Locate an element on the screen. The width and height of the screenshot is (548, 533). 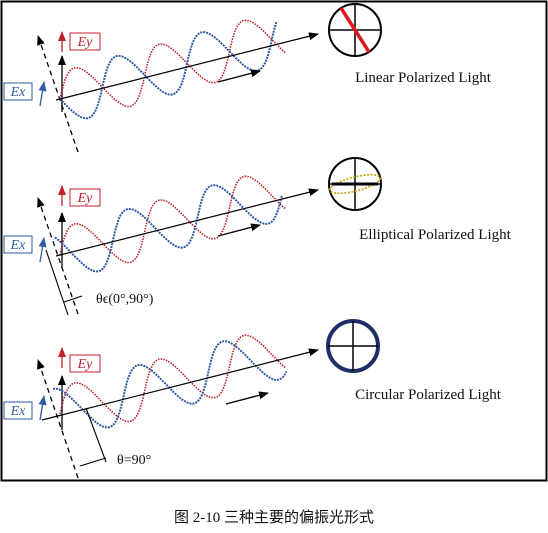
panel-title-elliptical: Elliptical Polarized Light is located at coordinates (435, 235).